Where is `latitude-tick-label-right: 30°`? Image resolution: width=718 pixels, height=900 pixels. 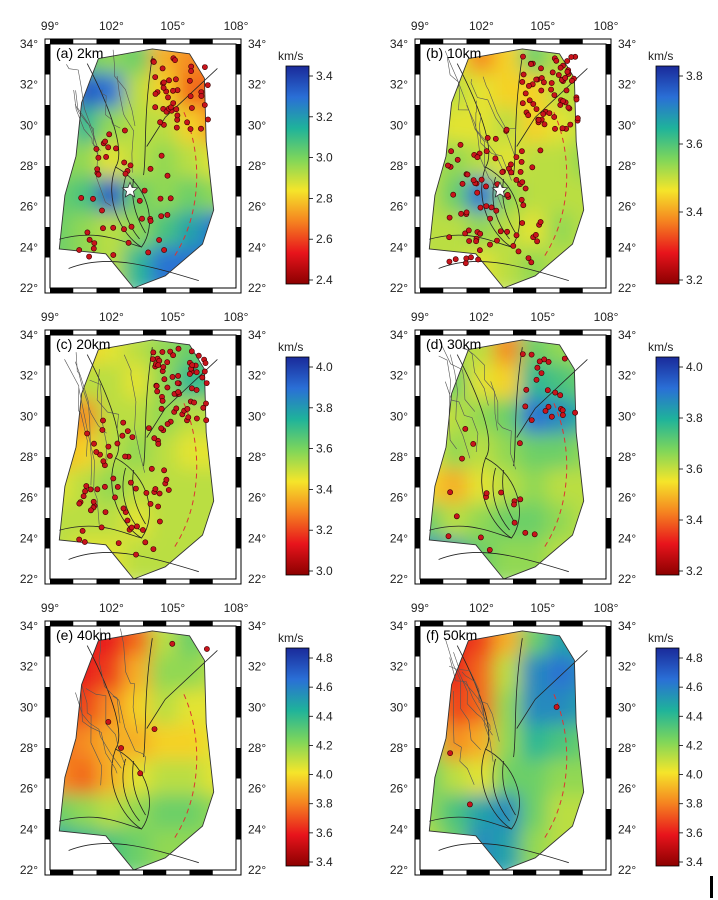 latitude-tick-label-right: 30° is located at coordinates (257, 707).